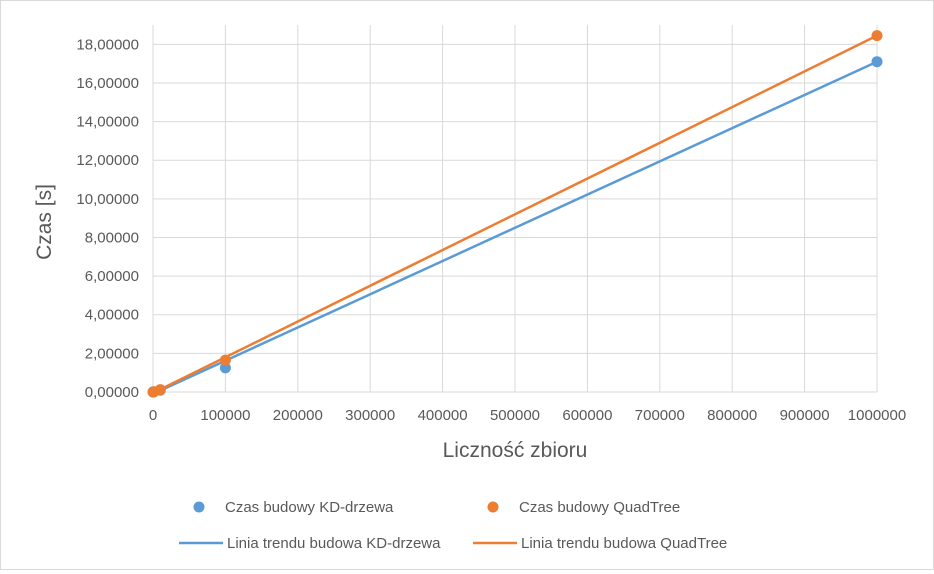 The width and height of the screenshot is (934, 574). I want to click on y-tick-label: 10,00000, so click(107, 199).